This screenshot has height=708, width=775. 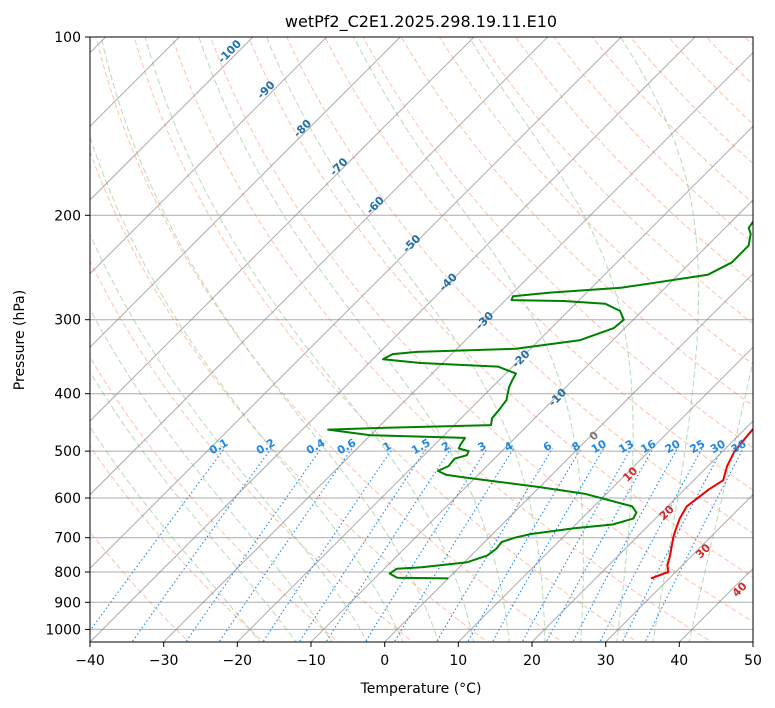 What do you see at coordinates (67, 452) in the screenshot?
I see `y-tick-label: 500` at bounding box center [67, 452].